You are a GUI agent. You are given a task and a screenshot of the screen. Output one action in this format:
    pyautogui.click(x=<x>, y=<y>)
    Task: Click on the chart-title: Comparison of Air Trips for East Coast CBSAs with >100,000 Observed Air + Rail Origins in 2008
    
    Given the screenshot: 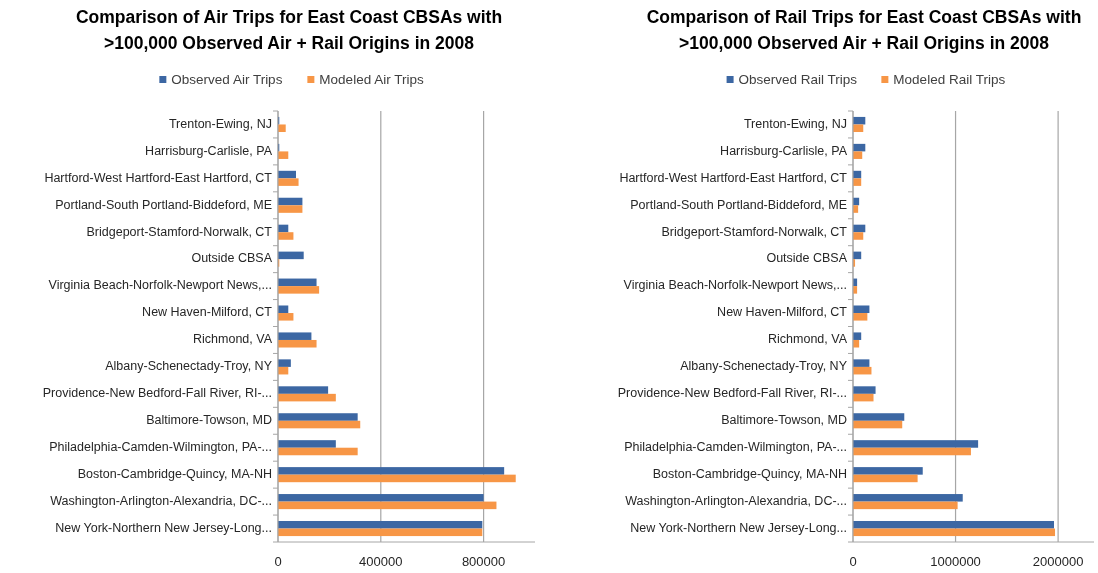 What is the action you would take?
    pyautogui.click(x=289, y=30)
    